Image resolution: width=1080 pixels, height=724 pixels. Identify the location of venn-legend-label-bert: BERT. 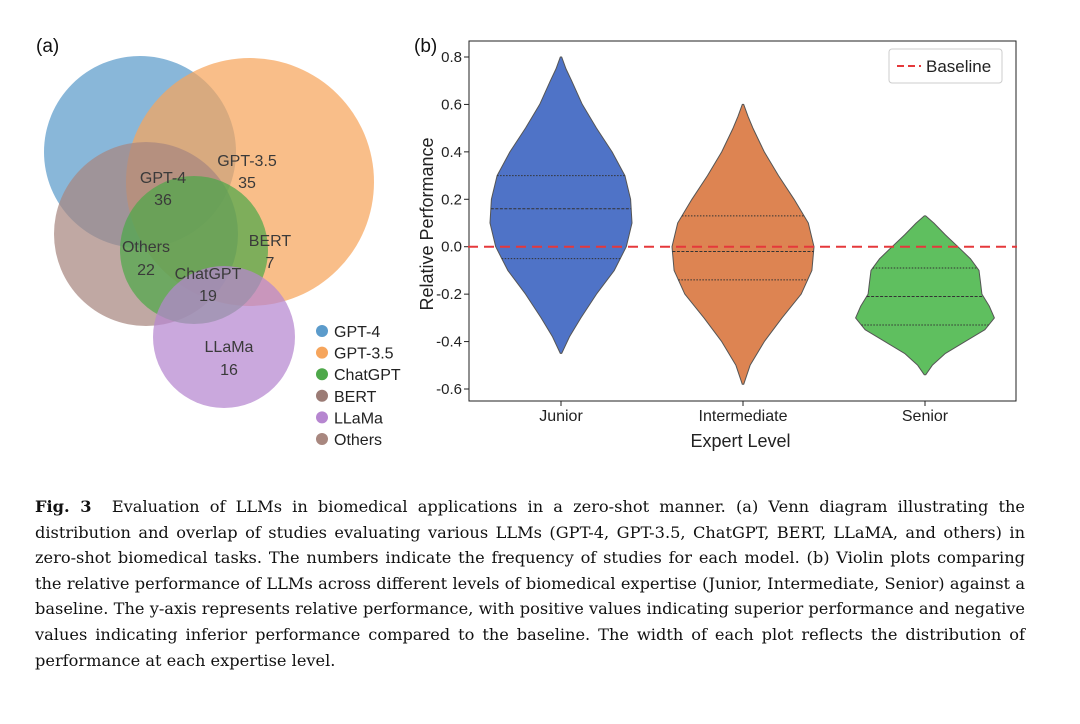
(355, 397).